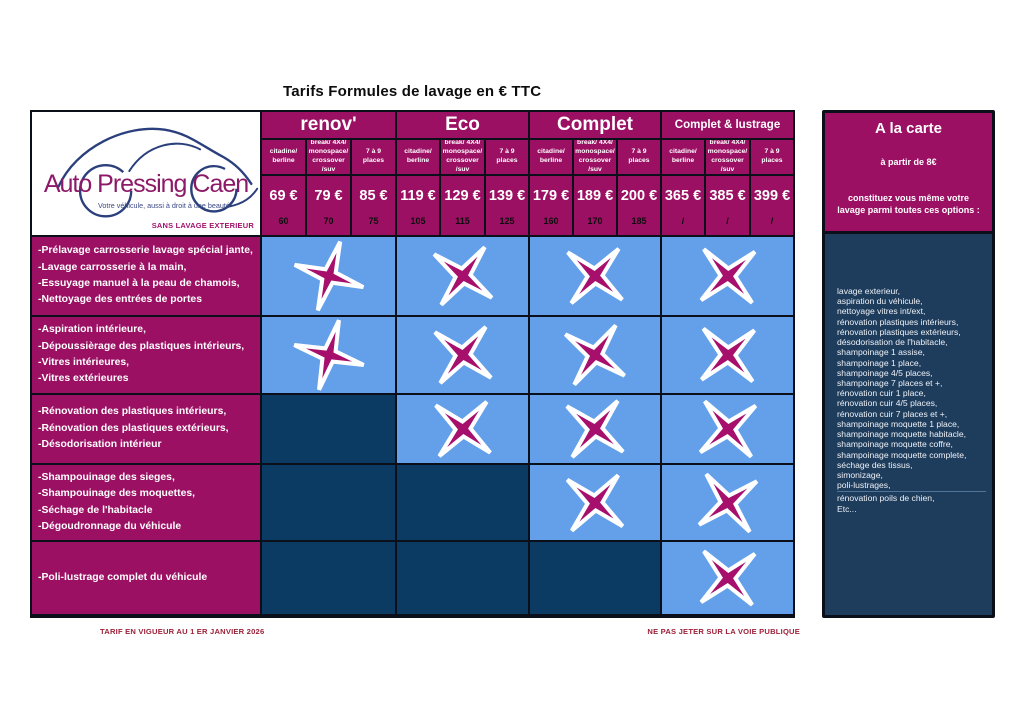 This screenshot has height=724, width=1024. I want to click on brand-name: Auto Pressing Caen, so click(146, 184).